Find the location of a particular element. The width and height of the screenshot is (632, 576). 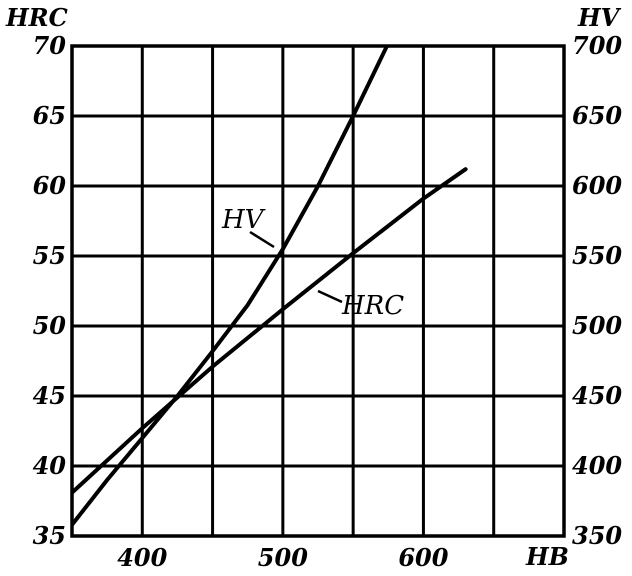

y-left-tick-label: 60 is located at coordinates (50, 185).